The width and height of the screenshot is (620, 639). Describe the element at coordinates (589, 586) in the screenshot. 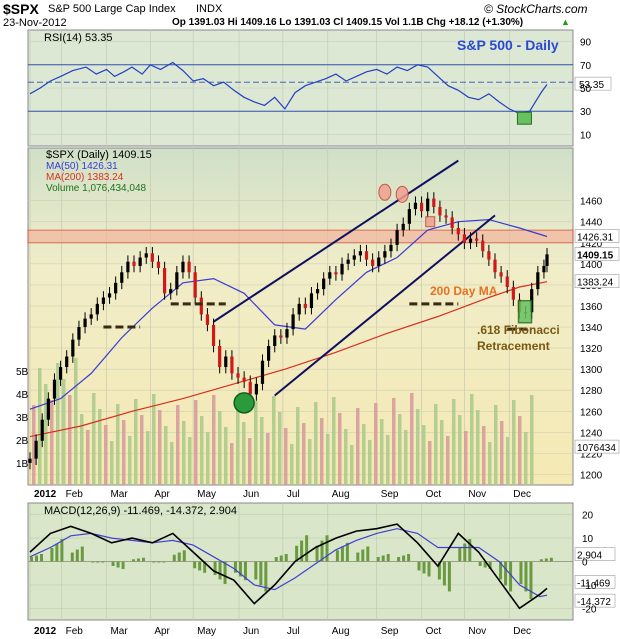

I see `macd-y-tick: -10` at that location.